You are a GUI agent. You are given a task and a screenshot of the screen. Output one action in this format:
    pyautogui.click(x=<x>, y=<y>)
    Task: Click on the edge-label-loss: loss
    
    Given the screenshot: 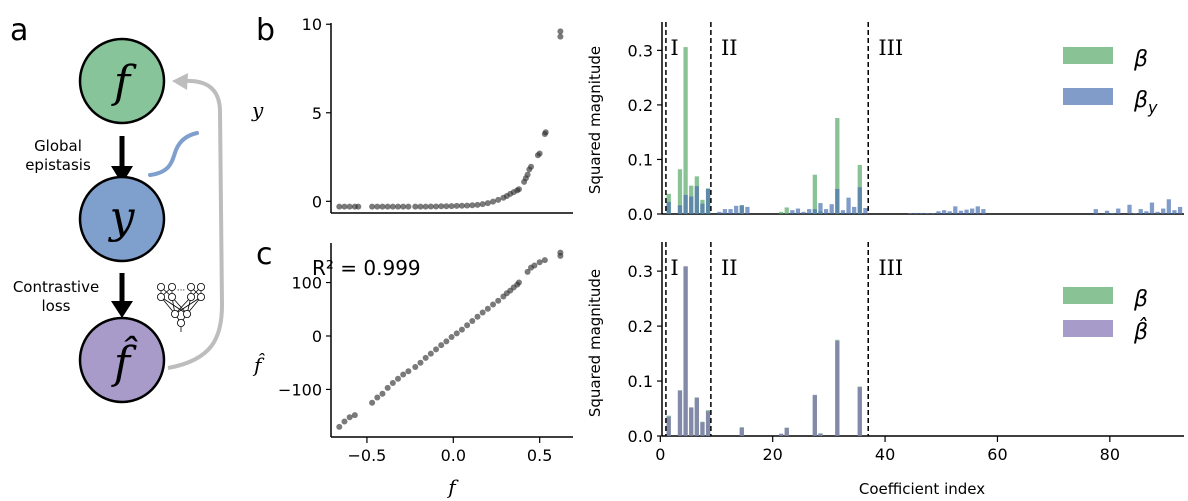 What is the action you would take?
    pyautogui.click(x=56, y=306)
    